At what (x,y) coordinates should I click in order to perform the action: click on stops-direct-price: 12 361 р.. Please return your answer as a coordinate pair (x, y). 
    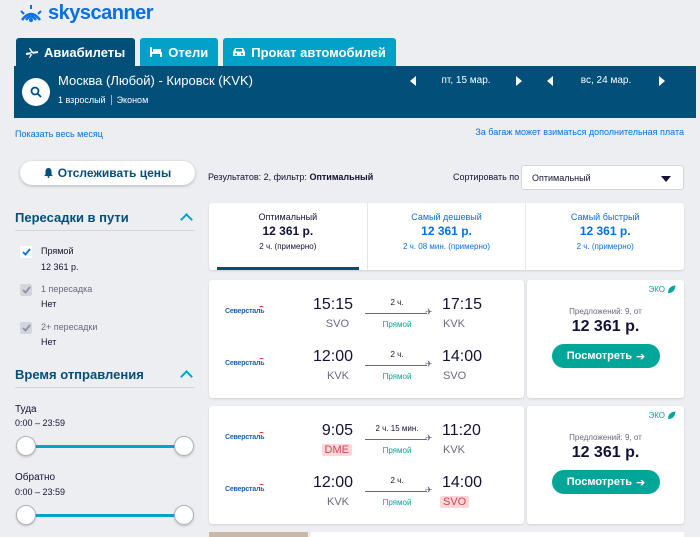
    Looking at the image, I should click on (60, 267).